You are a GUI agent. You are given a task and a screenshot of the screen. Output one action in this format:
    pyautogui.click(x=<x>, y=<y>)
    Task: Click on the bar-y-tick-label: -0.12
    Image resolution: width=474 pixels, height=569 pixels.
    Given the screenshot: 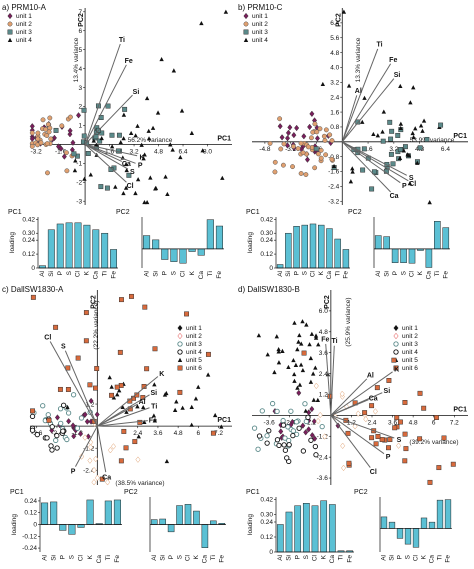 What is the action you would take?
    pyautogui.click(x=29, y=536)
    